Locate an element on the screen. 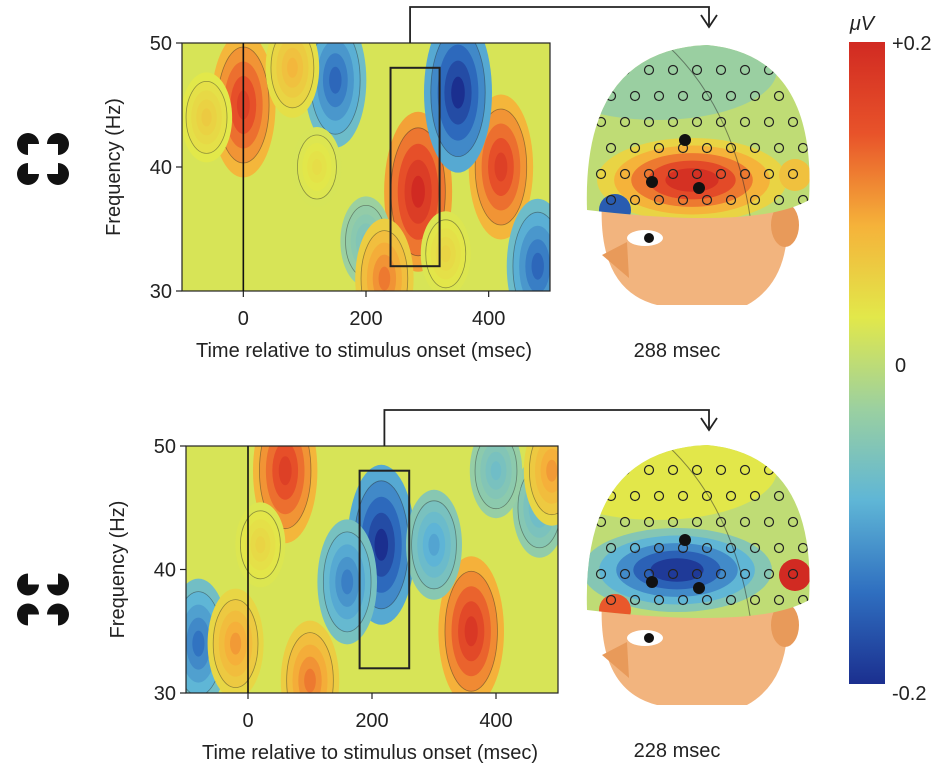  colorbar-gradient is located at coordinates (867, 363).